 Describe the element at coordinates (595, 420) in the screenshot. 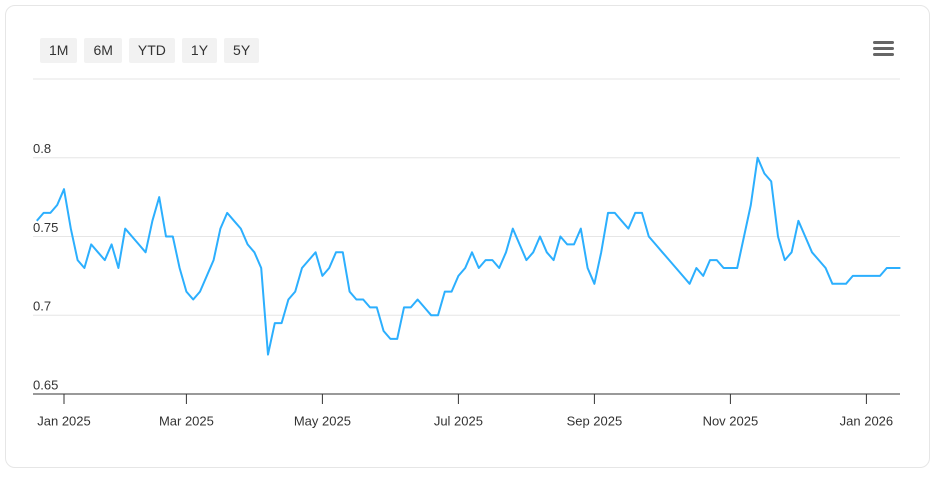

I see `x-tick-label: Sep 2025` at that location.